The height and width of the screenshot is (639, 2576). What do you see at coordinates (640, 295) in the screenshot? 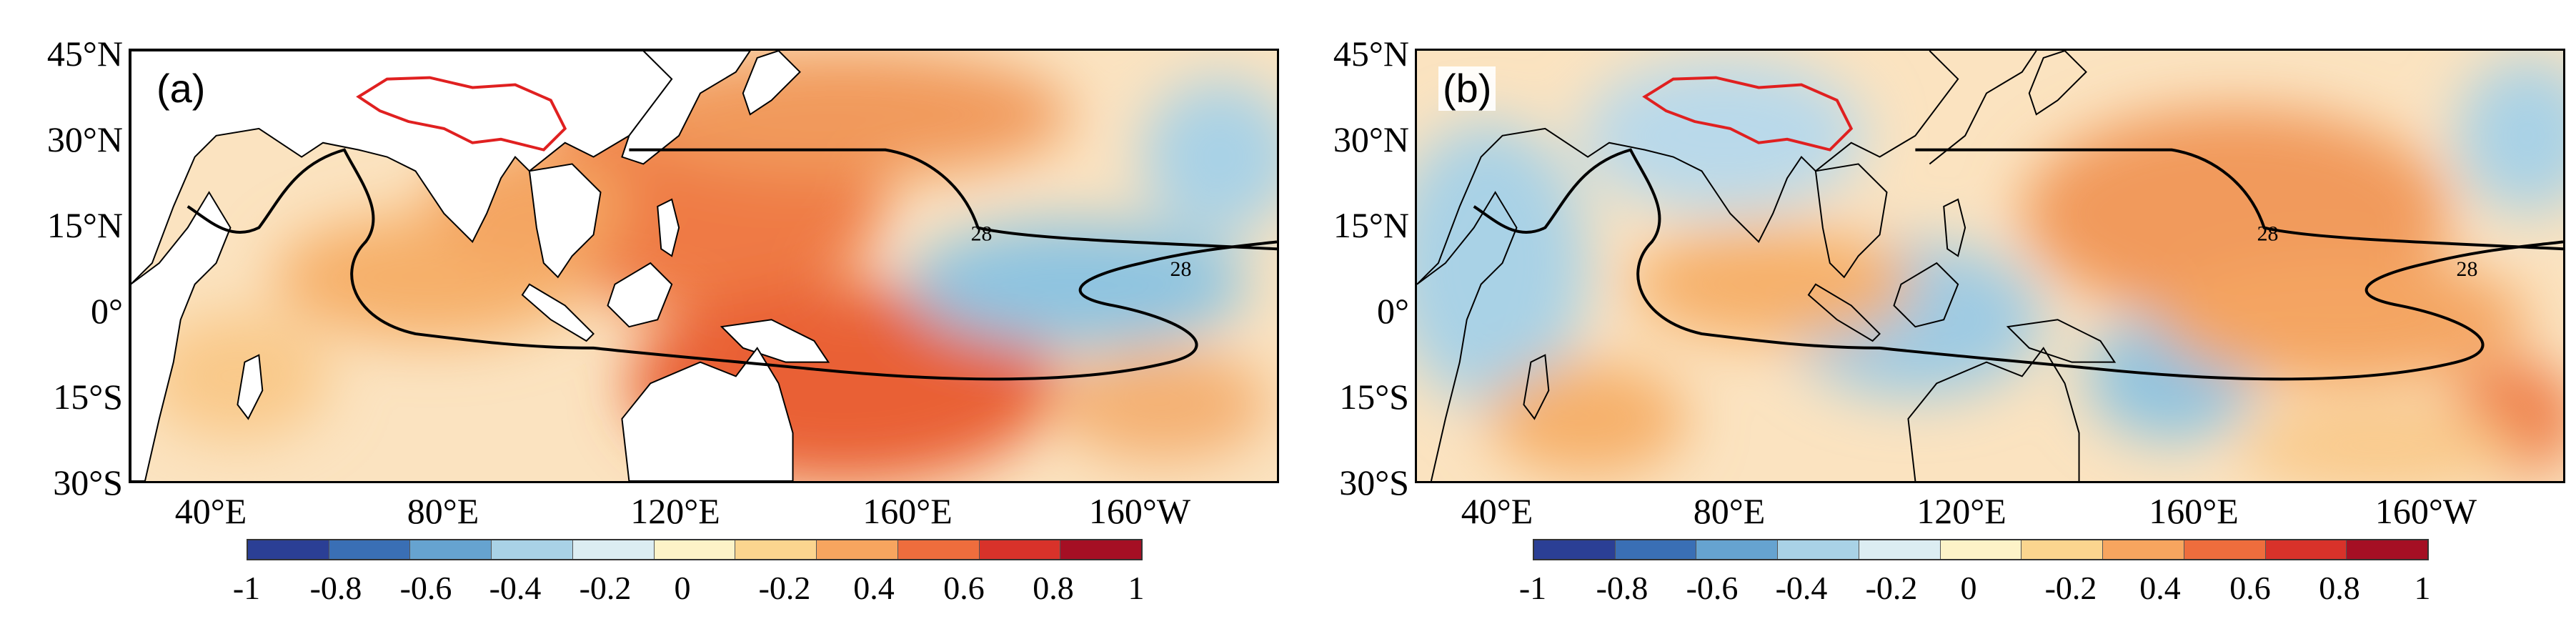
I see `landmass-borneo` at bounding box center [640, 295].